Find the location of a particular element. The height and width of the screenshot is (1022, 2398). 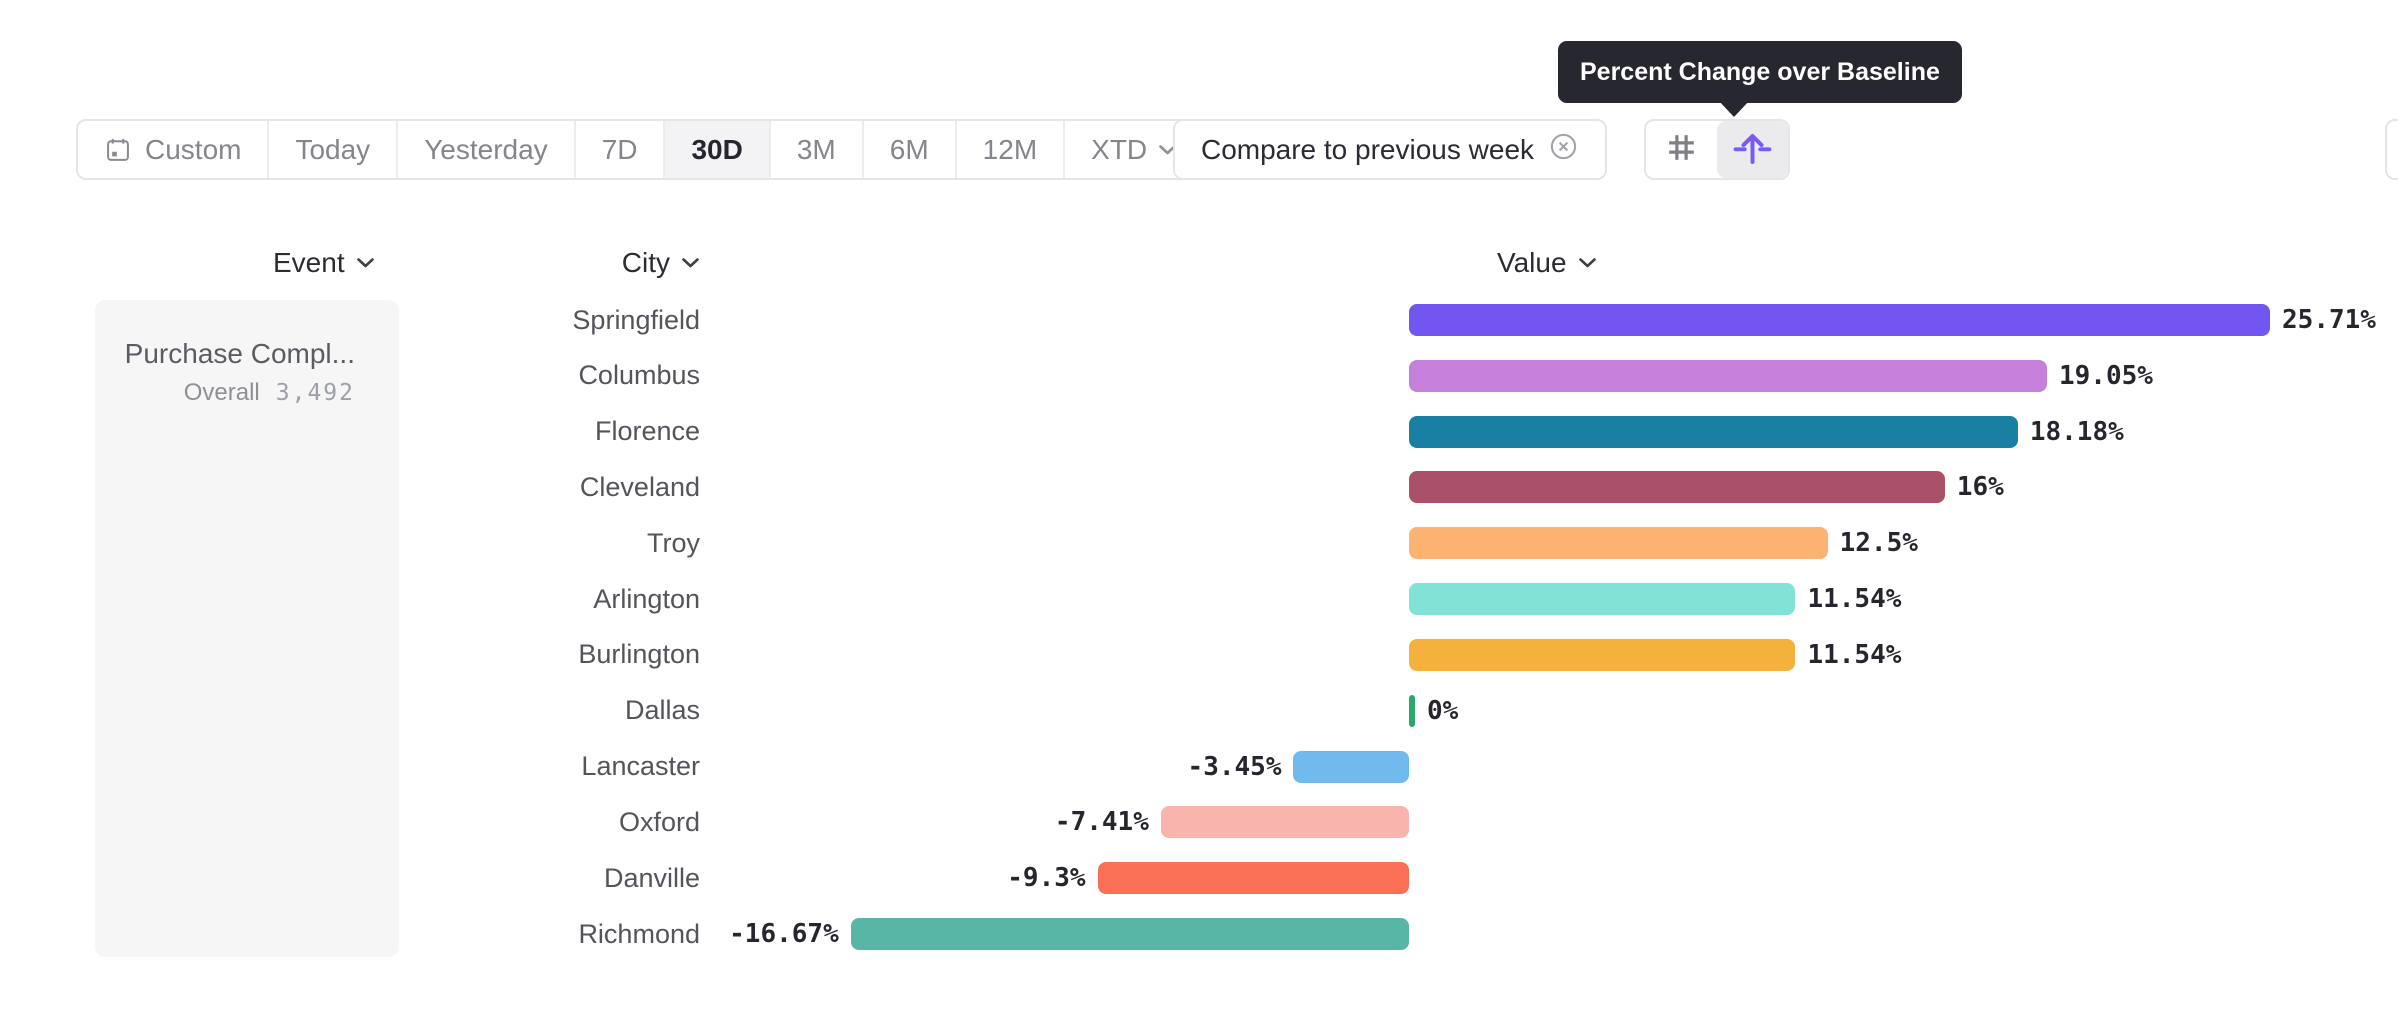

chart-view-toggle is located at coordinates (1717, 149).